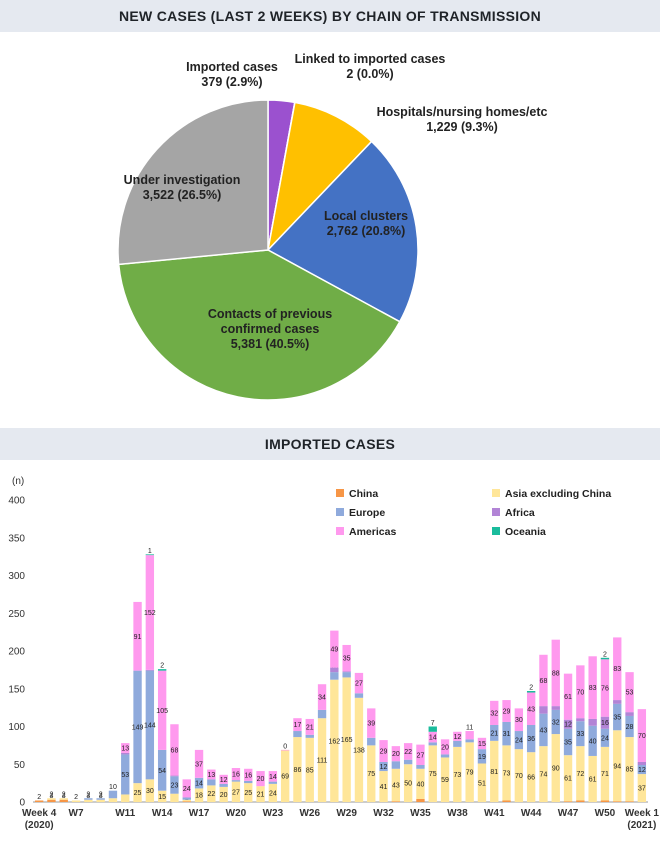 This screenshot has height=844, width=660. What do you see at coordinates (421, 755) in the screenshot?
I see `bar-value-label: 27` at bounding box center [421, 755].